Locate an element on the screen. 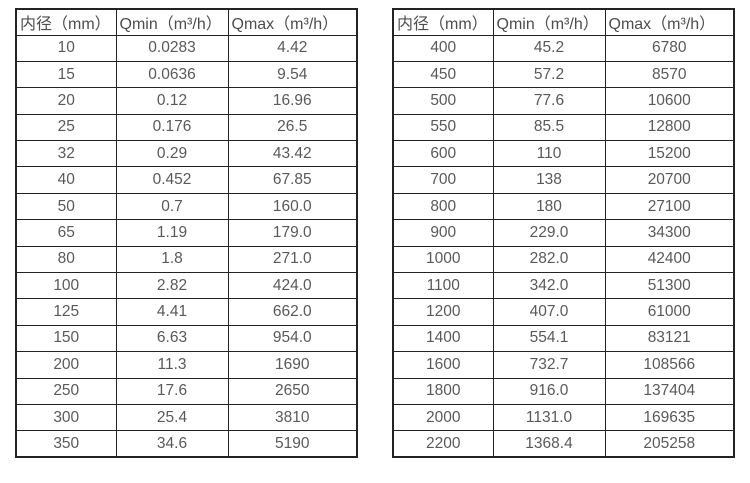 The width and height of the screenshot is (750, 483). table-cell: 57.2 is located at coordinates (549, 74).